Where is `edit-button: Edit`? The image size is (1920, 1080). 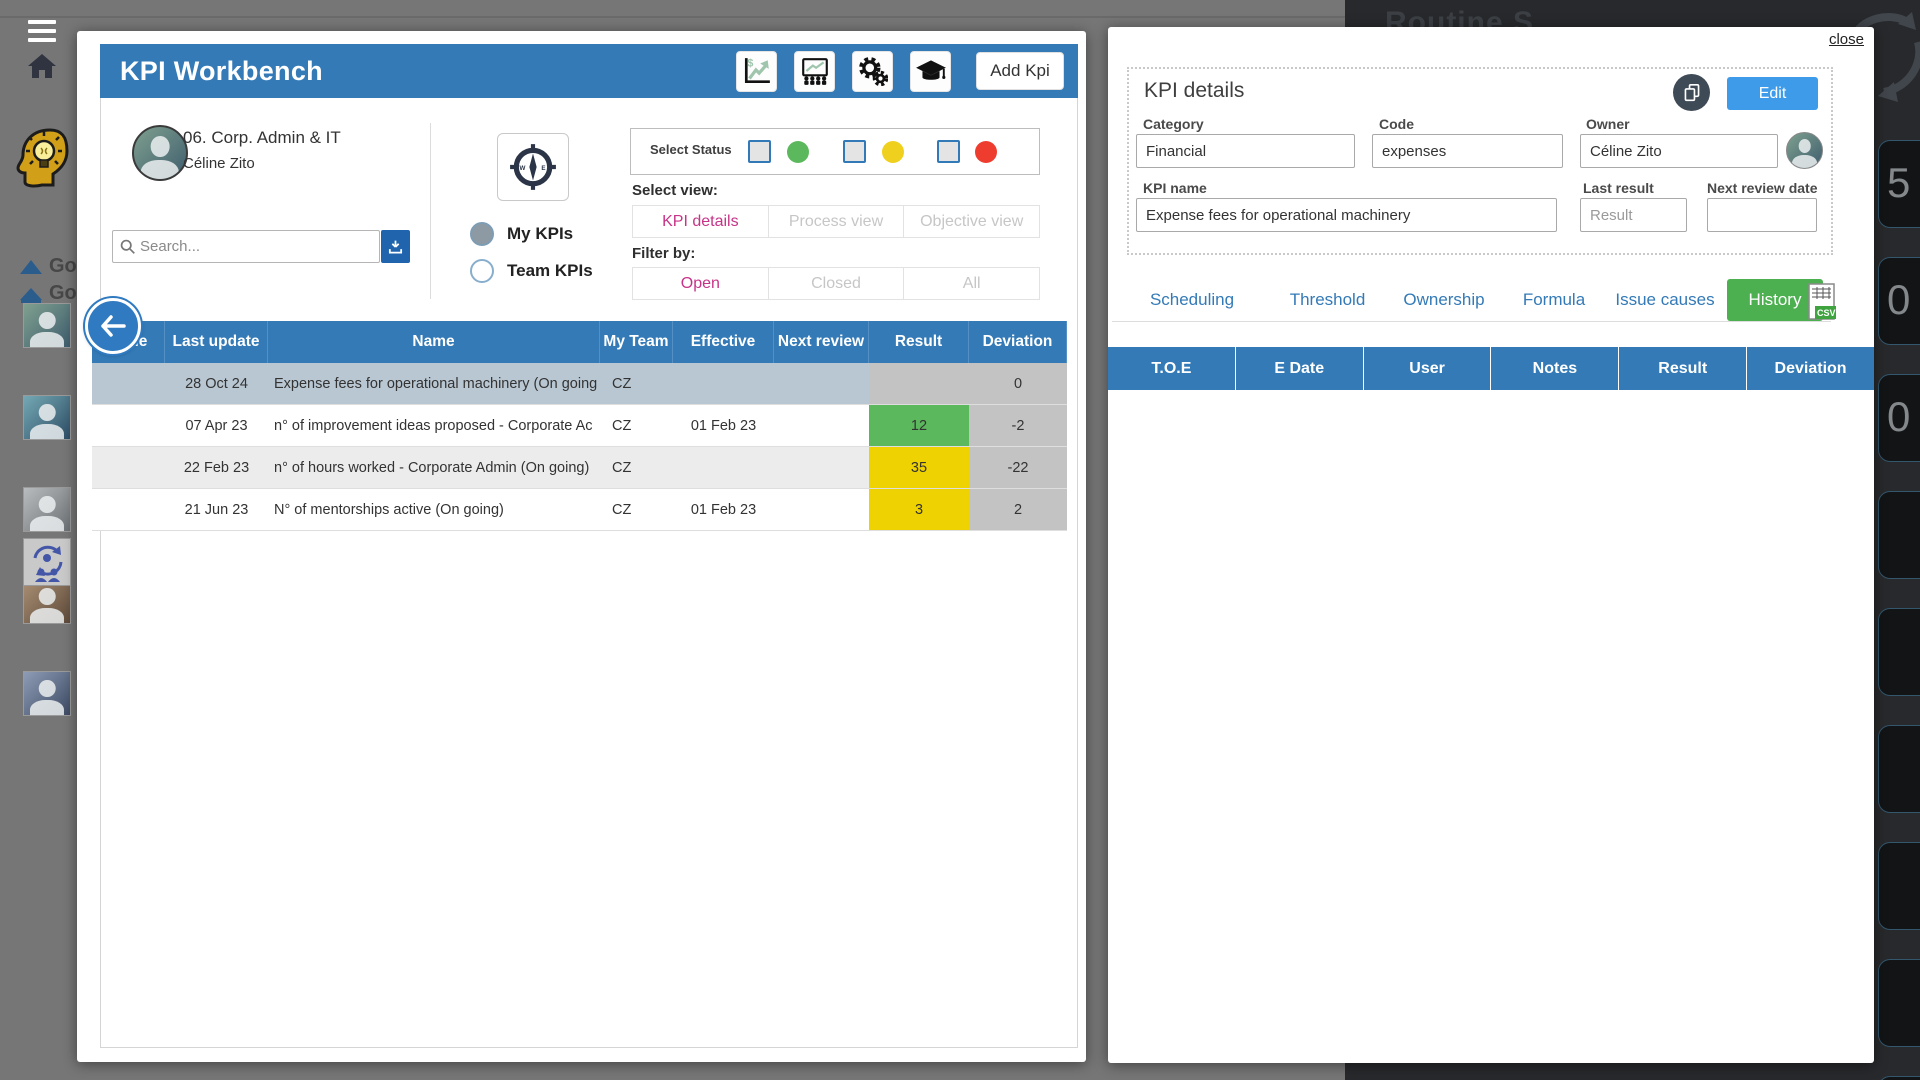
edit-button: Edit is located at coordinates (1772, 93).